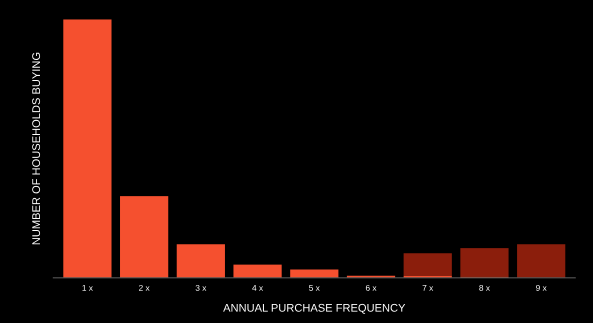  I want to click on x-tick-label: 4 x, so click(258, 288).